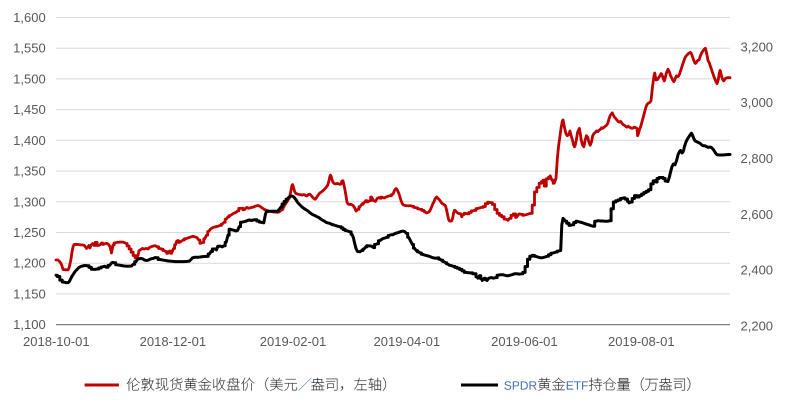 This screenshot has width=787, height=411. What do you see at coordinates (29, 48) in the screenshot?
I see `svg-text: 1,550` at bounding box center [29, 48].